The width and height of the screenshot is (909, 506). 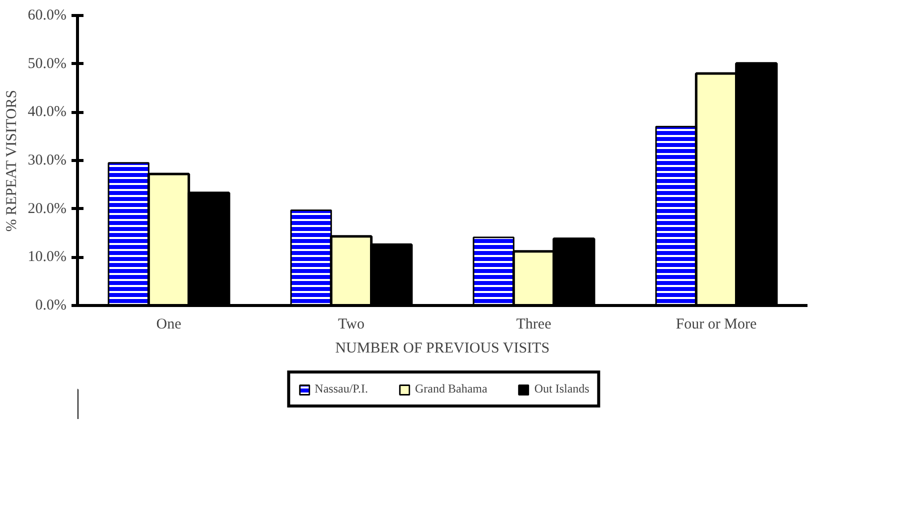 What do you see at coordinates (562, 389) in the screenshot?
I see `legend-label: Out Islands` at bounding box center [562, 389].